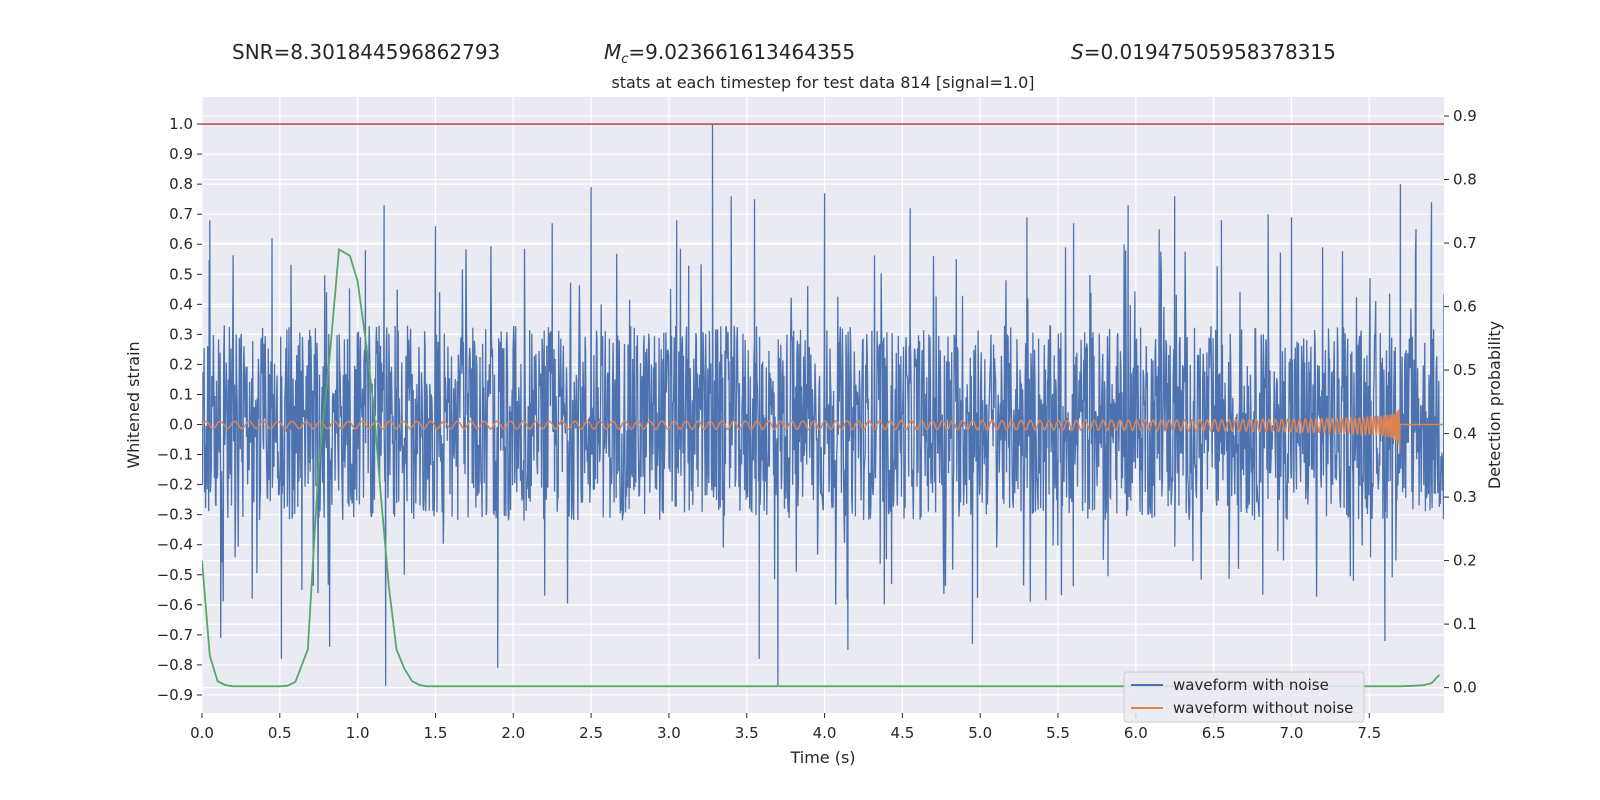 The image size is (1600, 800). What do you see at coordinates (175, 635) in the screenshot?
I see `y-tick-label: −0.7` at bounding box center [175, 635].